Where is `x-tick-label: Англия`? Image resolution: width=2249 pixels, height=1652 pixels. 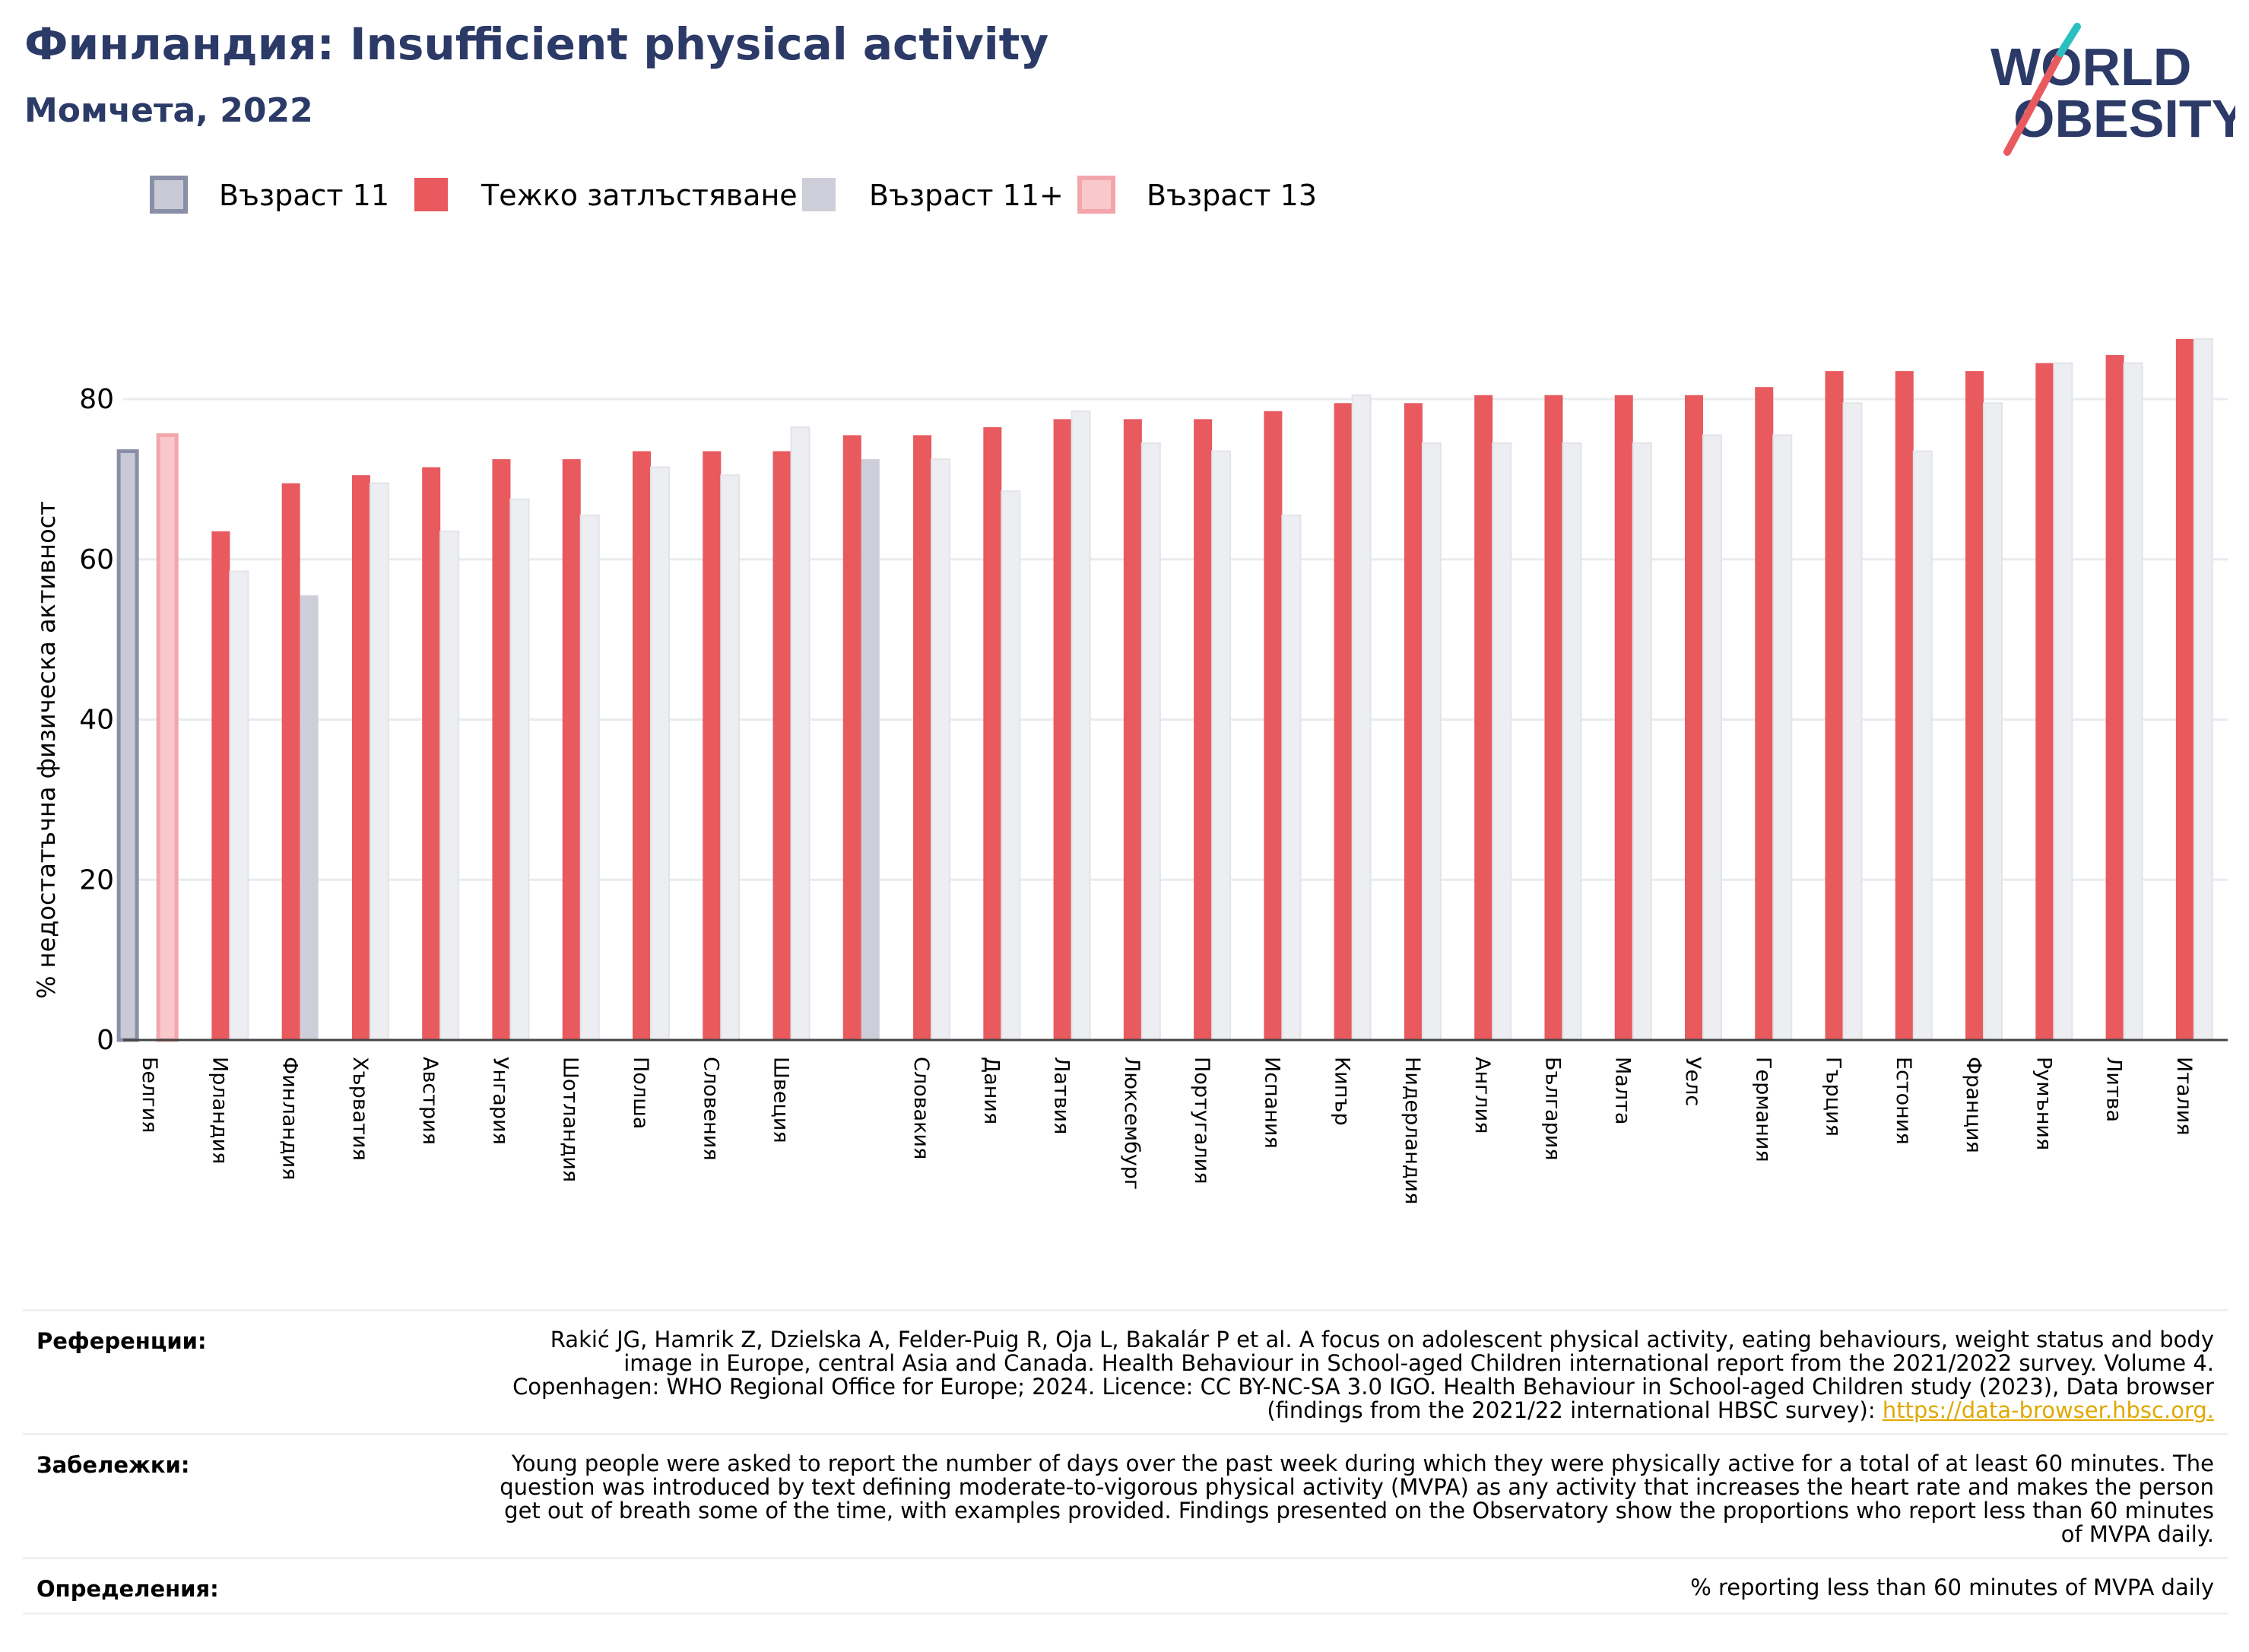 x-tick-label: Англия is located at coordinates (1482, 1095).